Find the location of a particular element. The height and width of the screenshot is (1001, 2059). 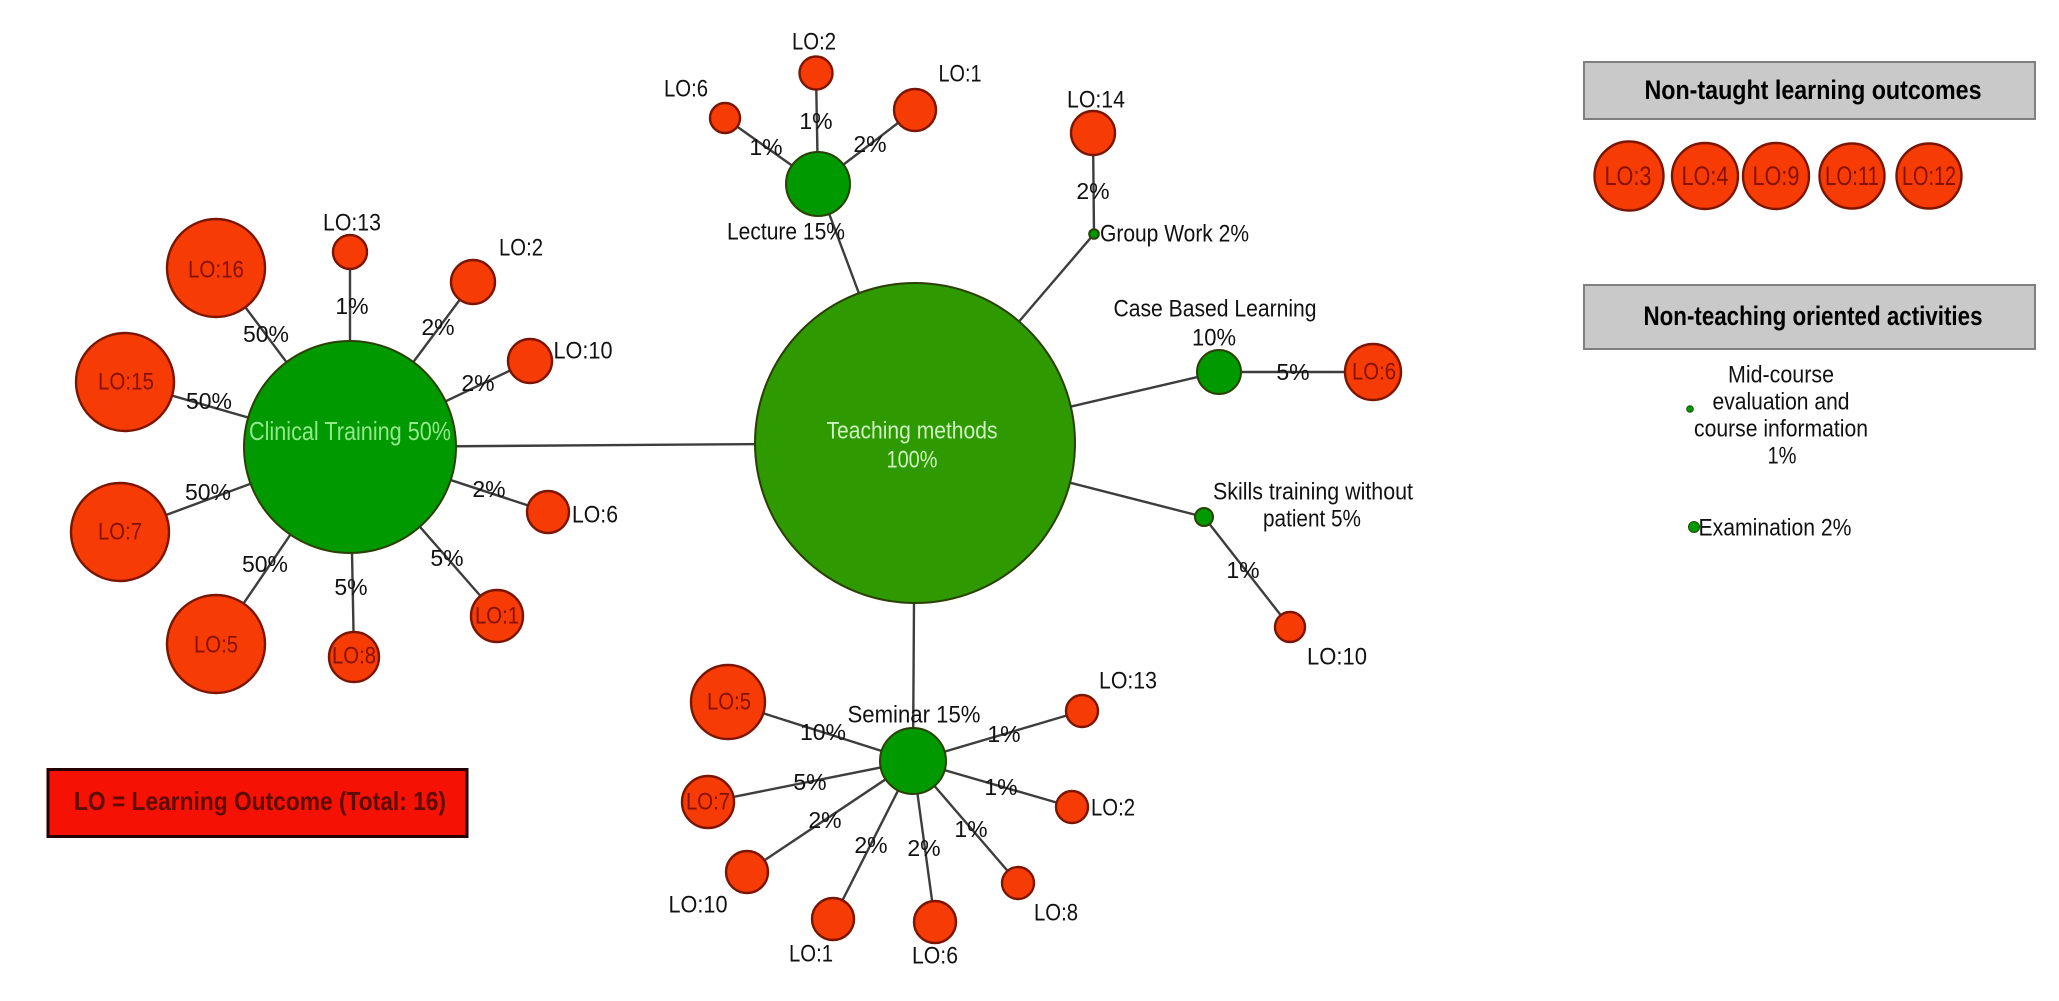

svg-text: Examination 2% is located at coordinates (1775, 528).